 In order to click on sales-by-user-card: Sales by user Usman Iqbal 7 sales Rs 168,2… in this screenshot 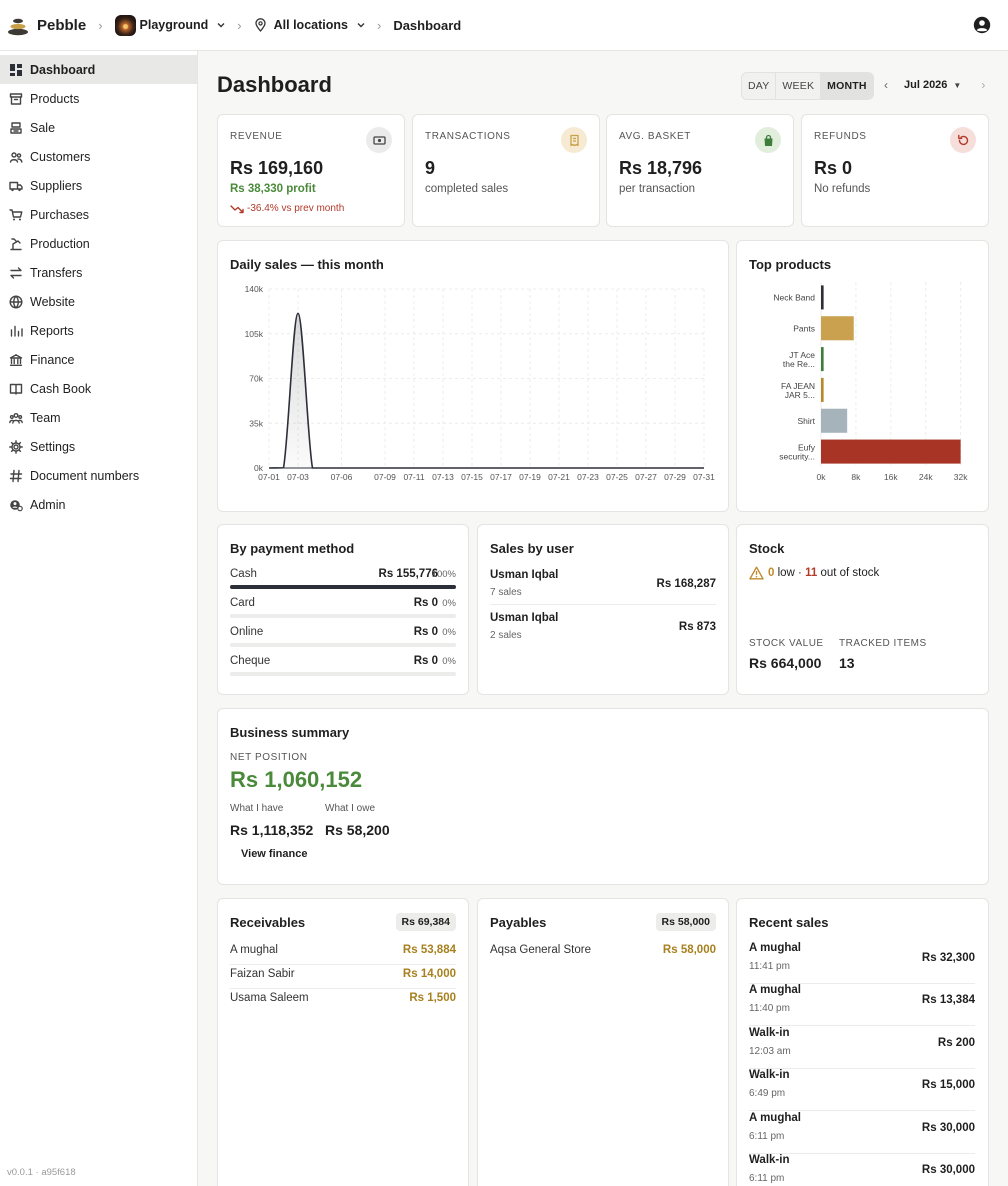, I will do `click(603, 609)`.